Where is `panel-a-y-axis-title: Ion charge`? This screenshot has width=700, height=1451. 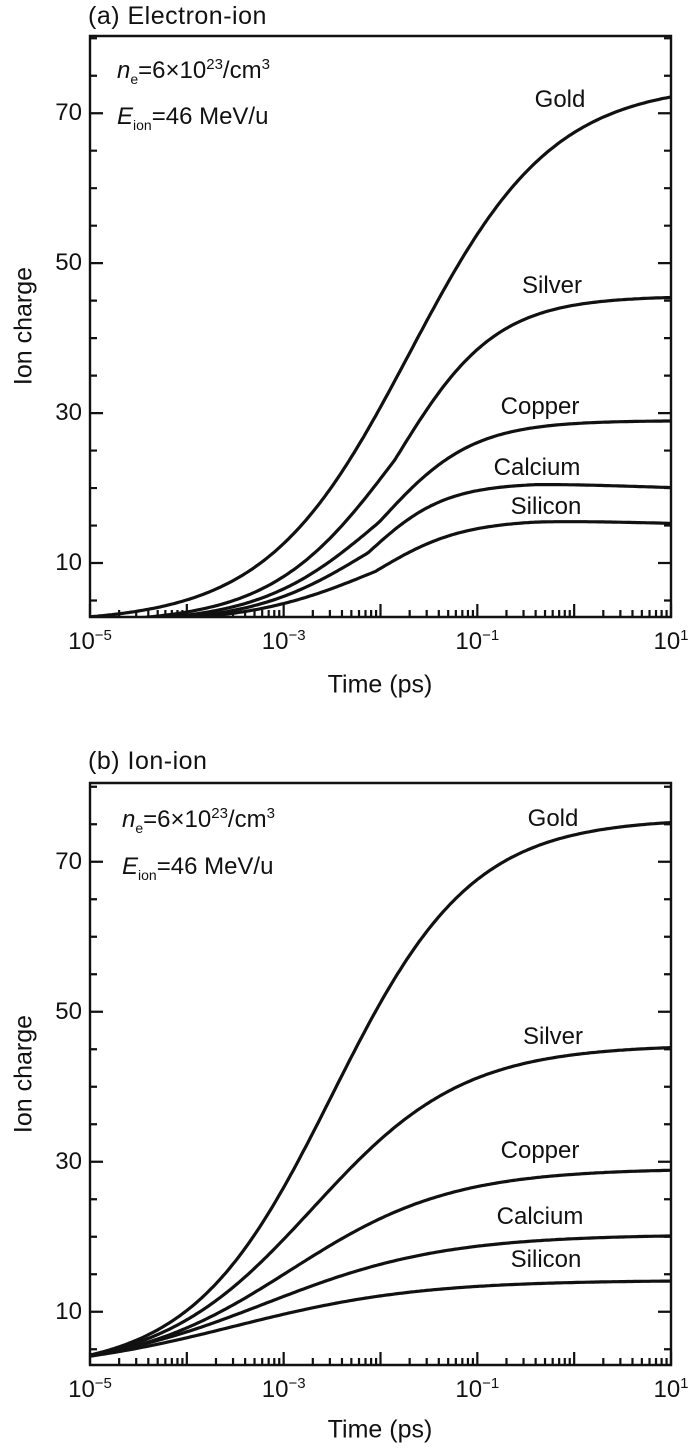 panel-a-y-axis-title: Ion charge is located at coordinates (23, 326).